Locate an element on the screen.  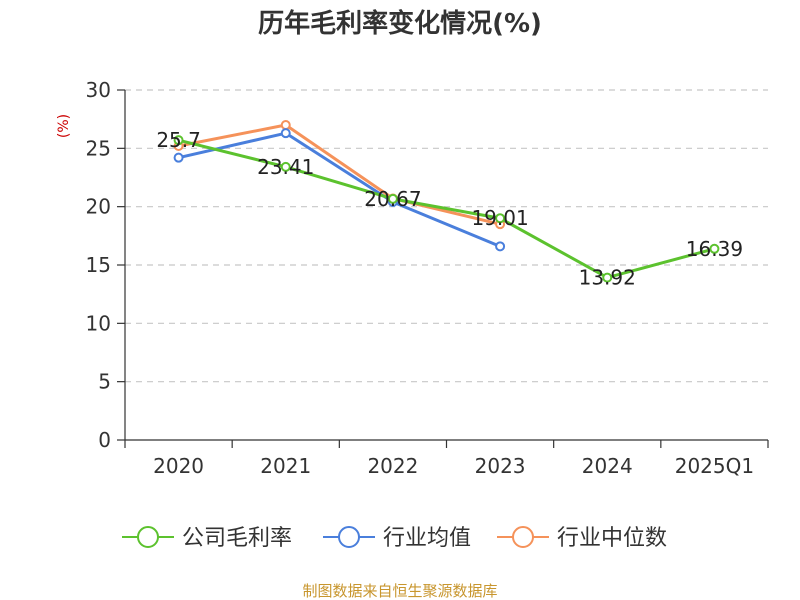
x-tick-label: 2021 is located at coordinates (285, 466).